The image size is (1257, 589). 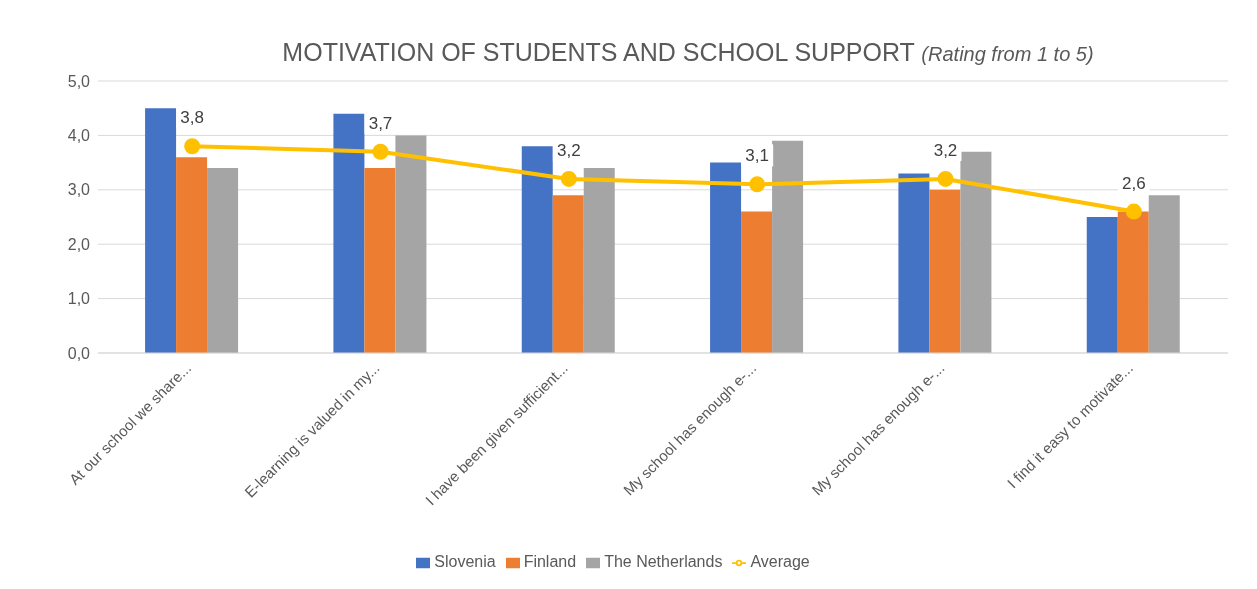 I want to click on y-tick-label: 3,0, so click(x=79, y=190).